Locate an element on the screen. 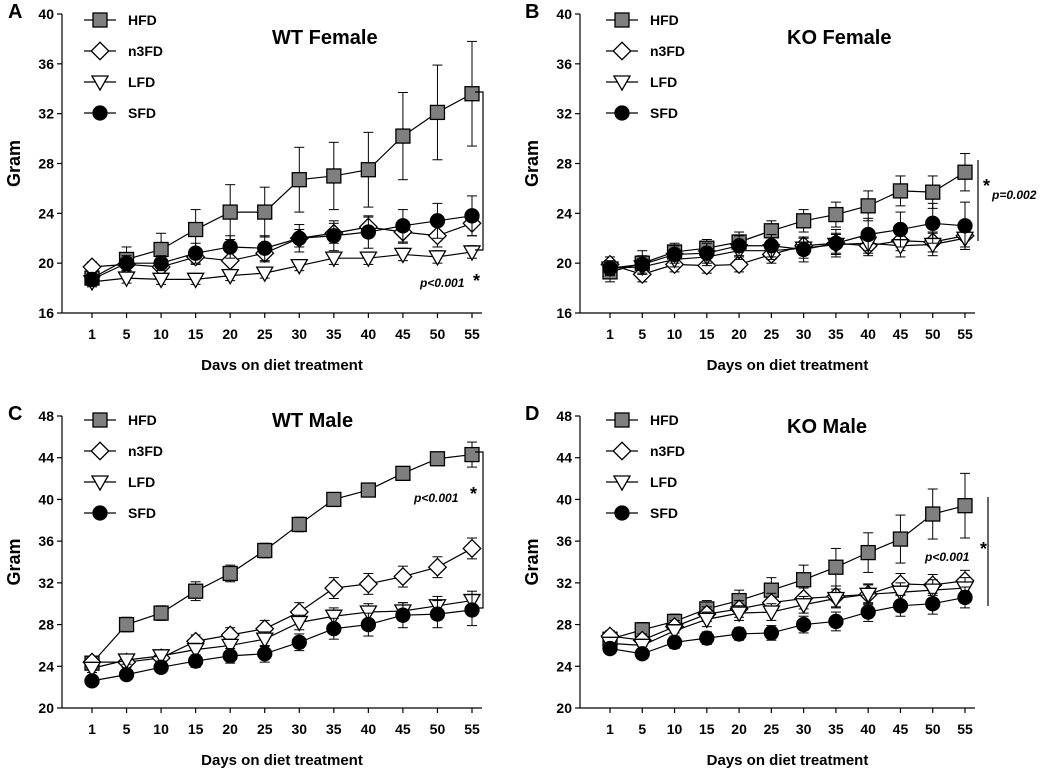 The width and height of the screenshot is (1045, 776). legend-item-hfd: HFD is located at coordinates (120, 420).